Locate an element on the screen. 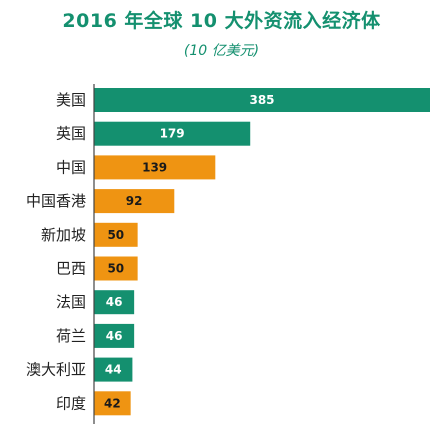 Image resolution: width=443 pixels, height=435 pixels. category-label: 中国香港 is located at coordinates (56, 201).